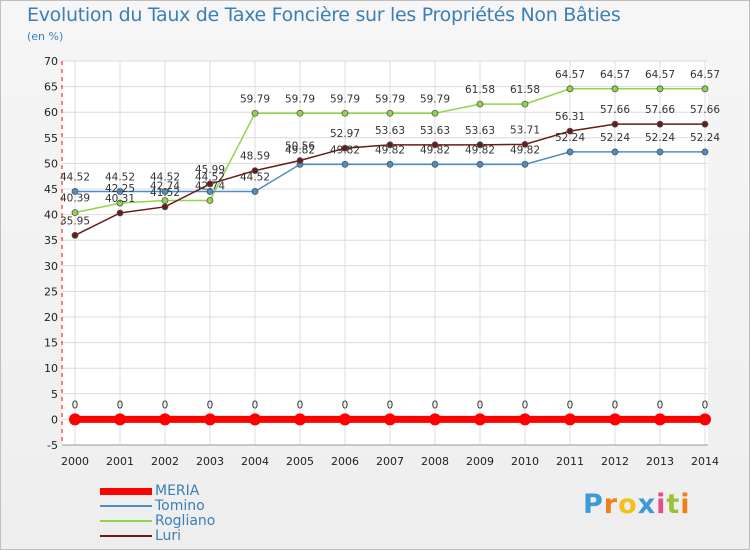 Image resolution: width=750 pixels, height=550 pixels. Describe the element at coordinates (705, 461) in the screenshot. I see `x-tick-label: 2014` at that location.